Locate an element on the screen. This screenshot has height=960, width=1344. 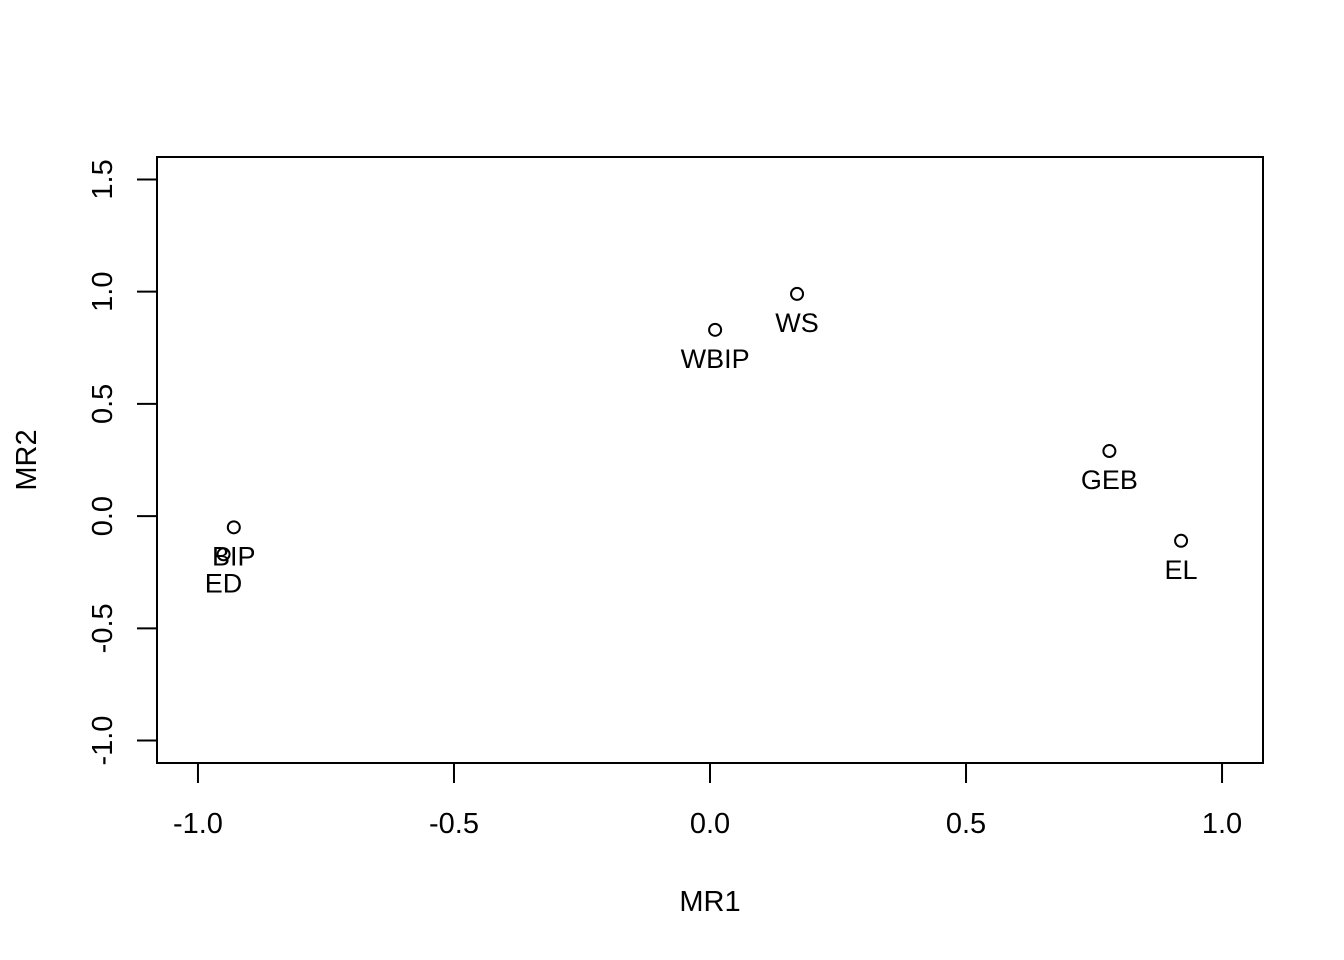
y-axis-title: MR2 is located at coordinates (27, 459).